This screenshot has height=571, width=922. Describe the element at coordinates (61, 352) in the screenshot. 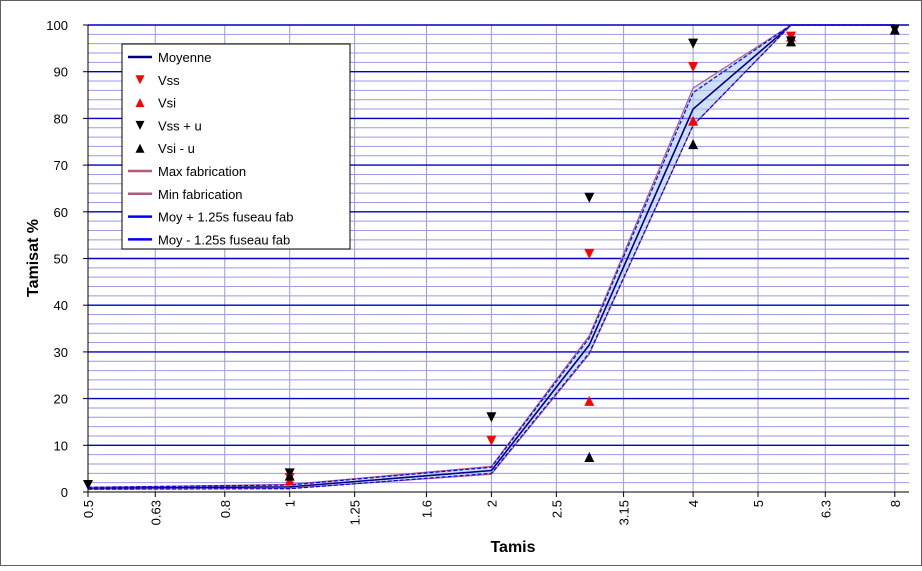

I see `y-tick-label: 30` at that location.